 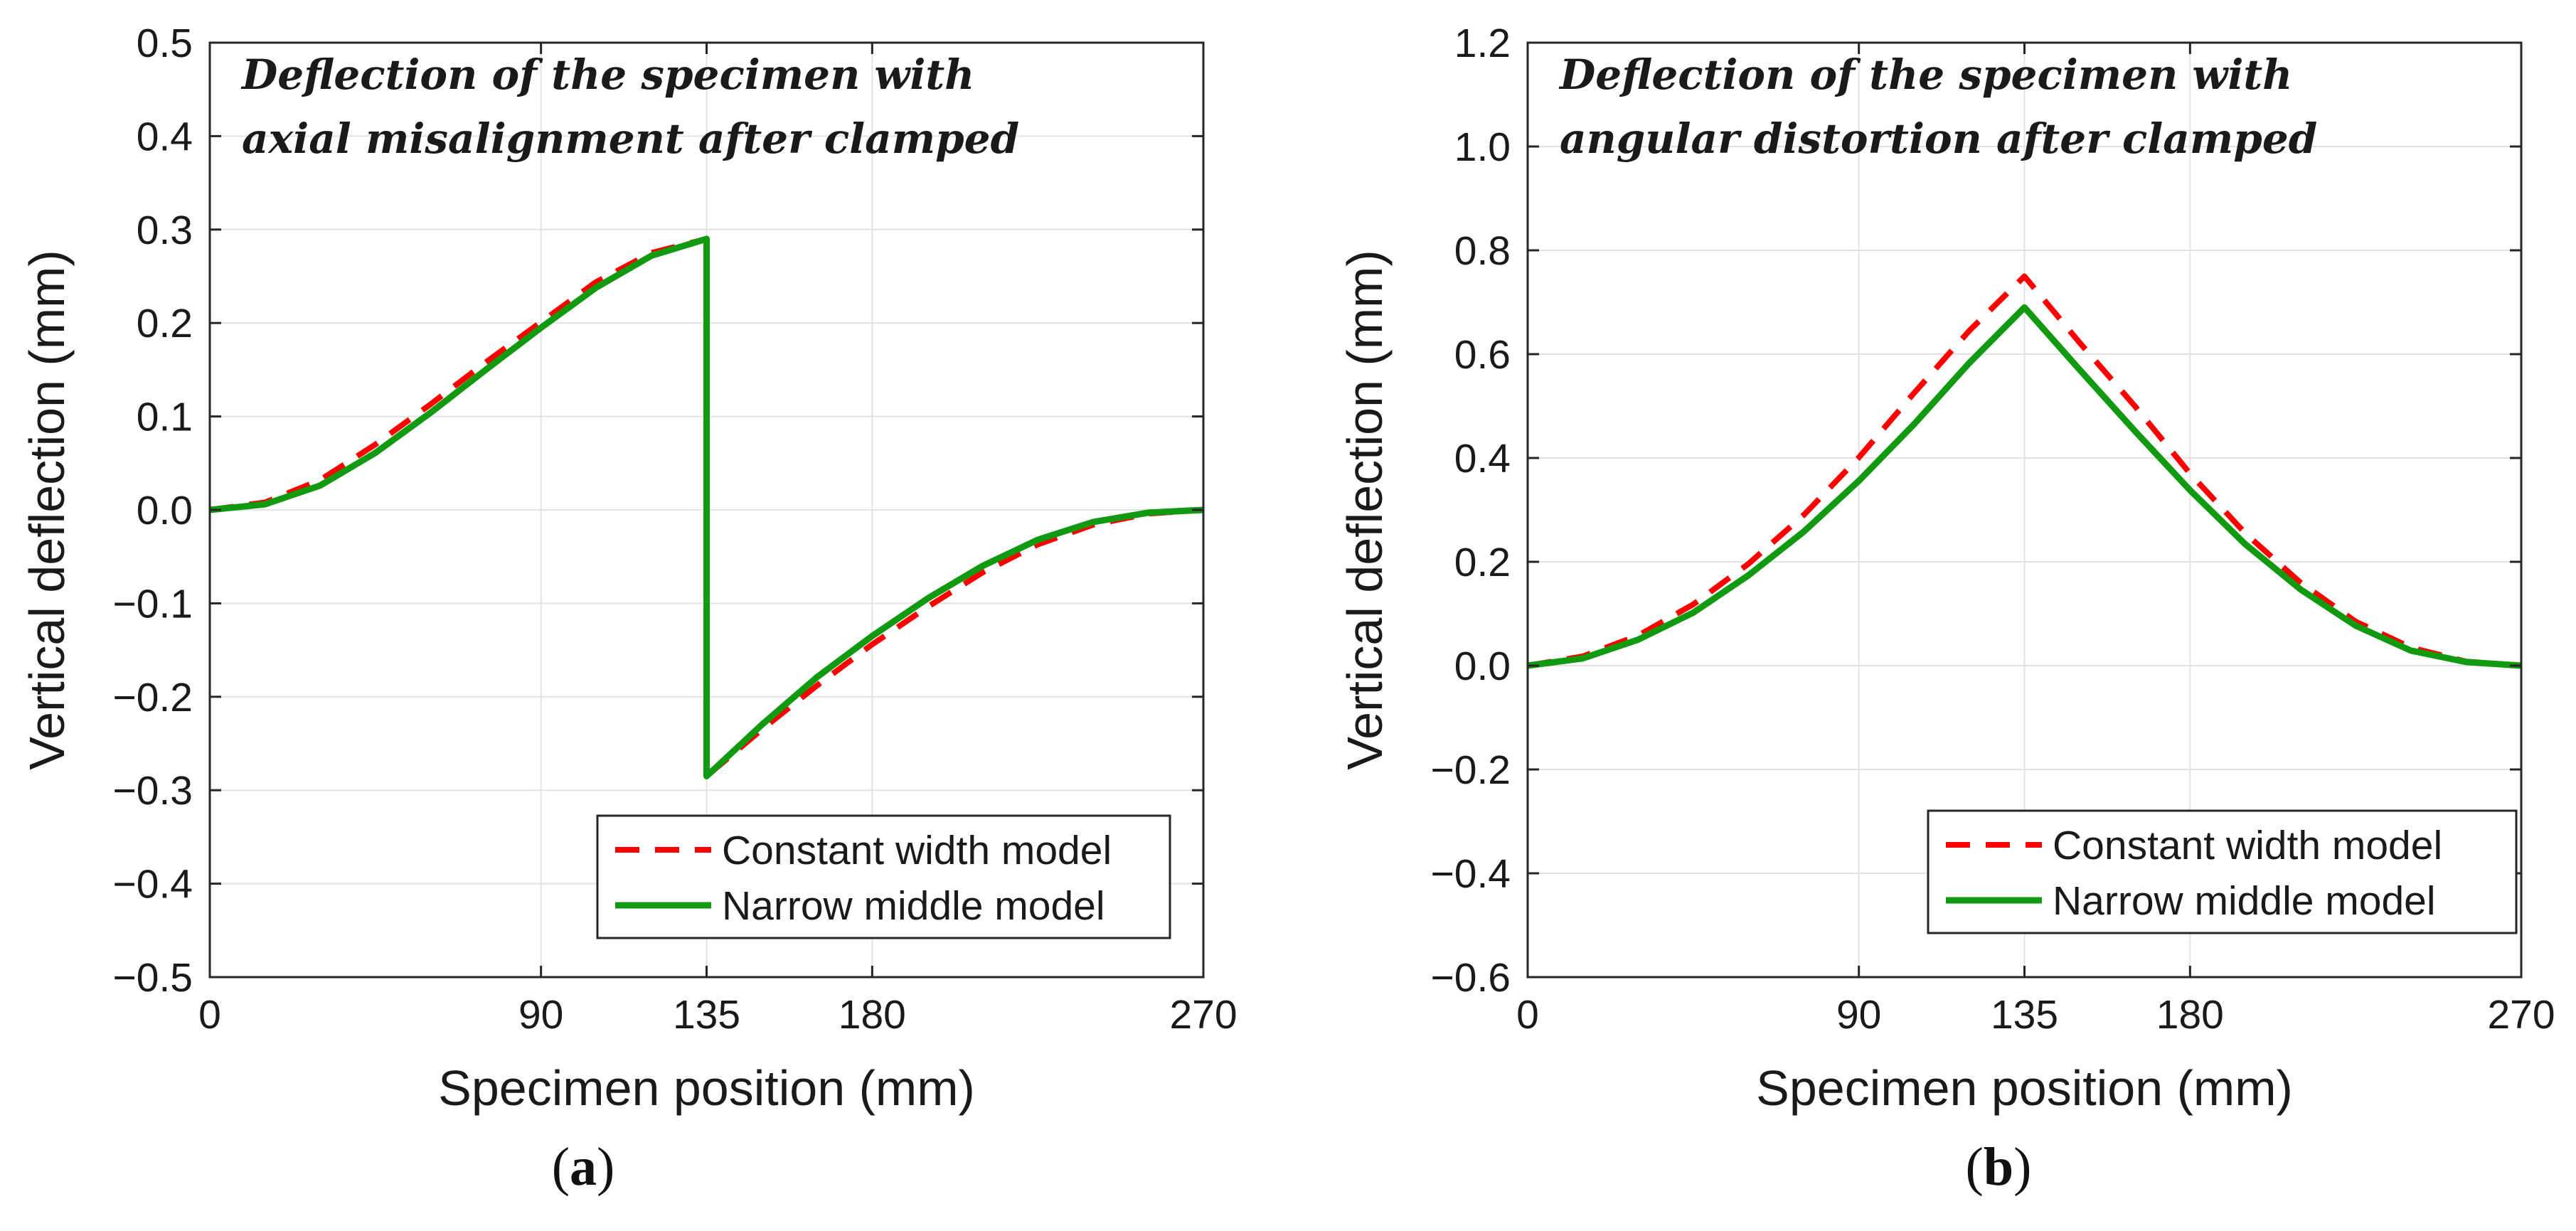 I want to click on panel-a-x-tick-label: 0, so click(x=209, y=1015).